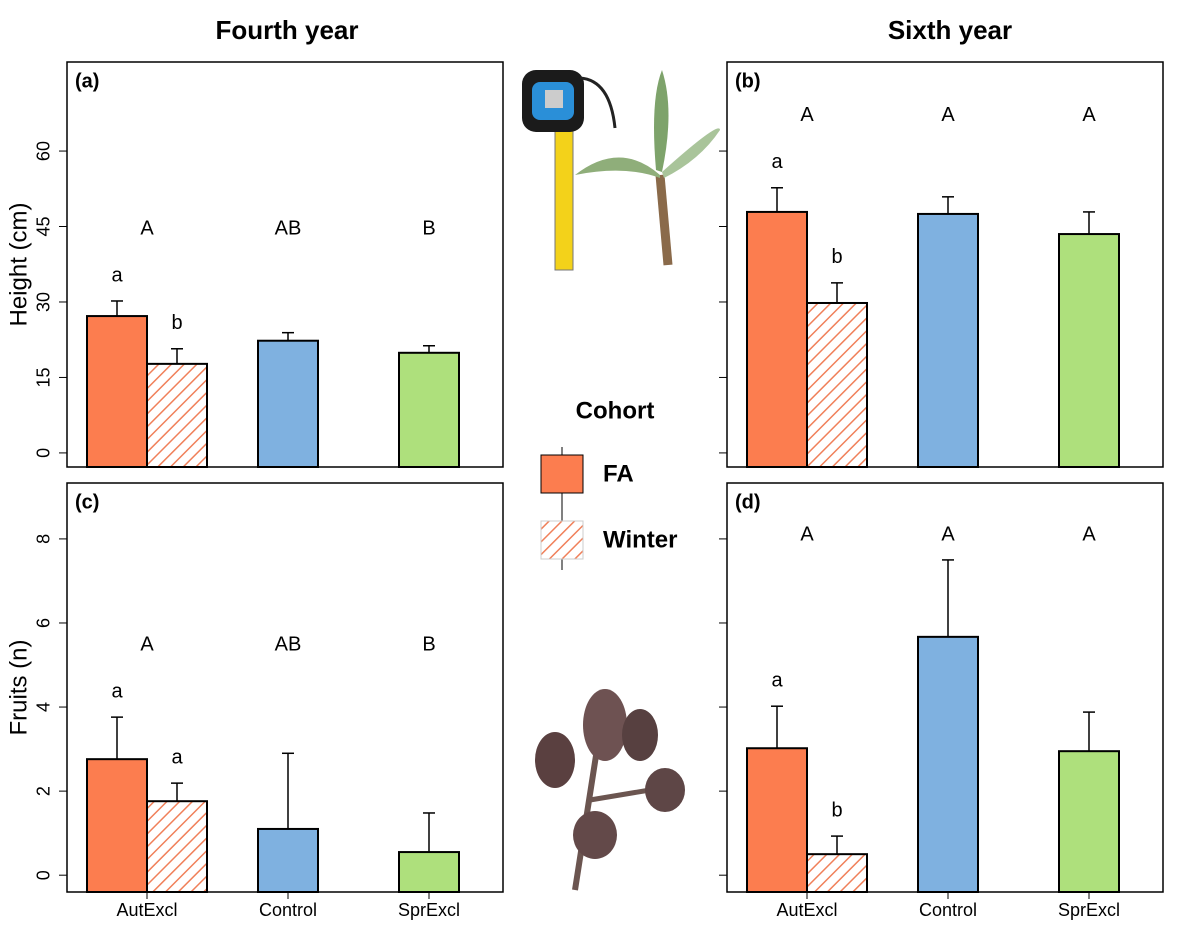  What do you see at coordinates (44, 151) in the screenshot?
I see `y-tick-label: 60` at bounding box center [44, 151].